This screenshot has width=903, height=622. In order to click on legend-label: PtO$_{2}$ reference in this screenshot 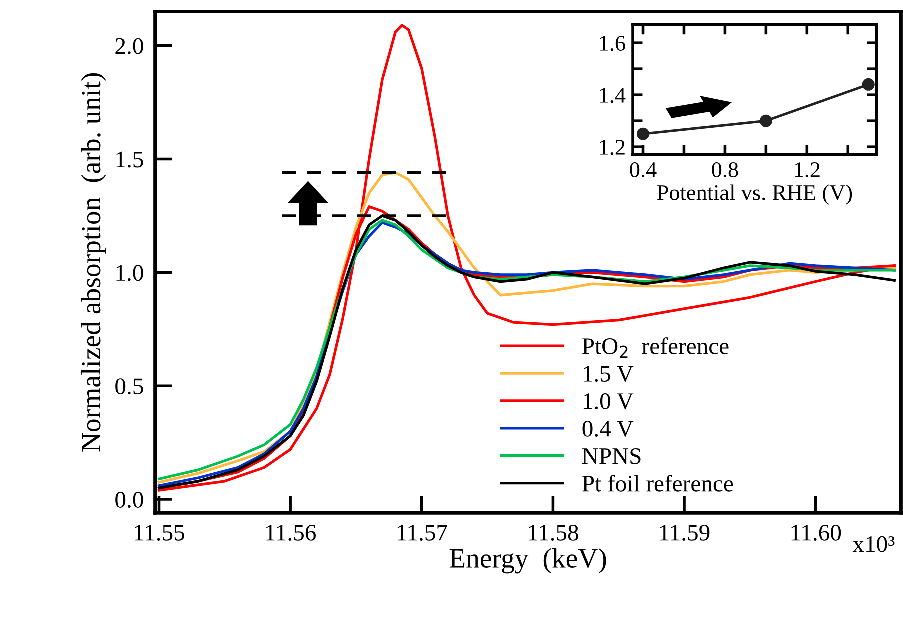, I will do `click(655, 348)`.